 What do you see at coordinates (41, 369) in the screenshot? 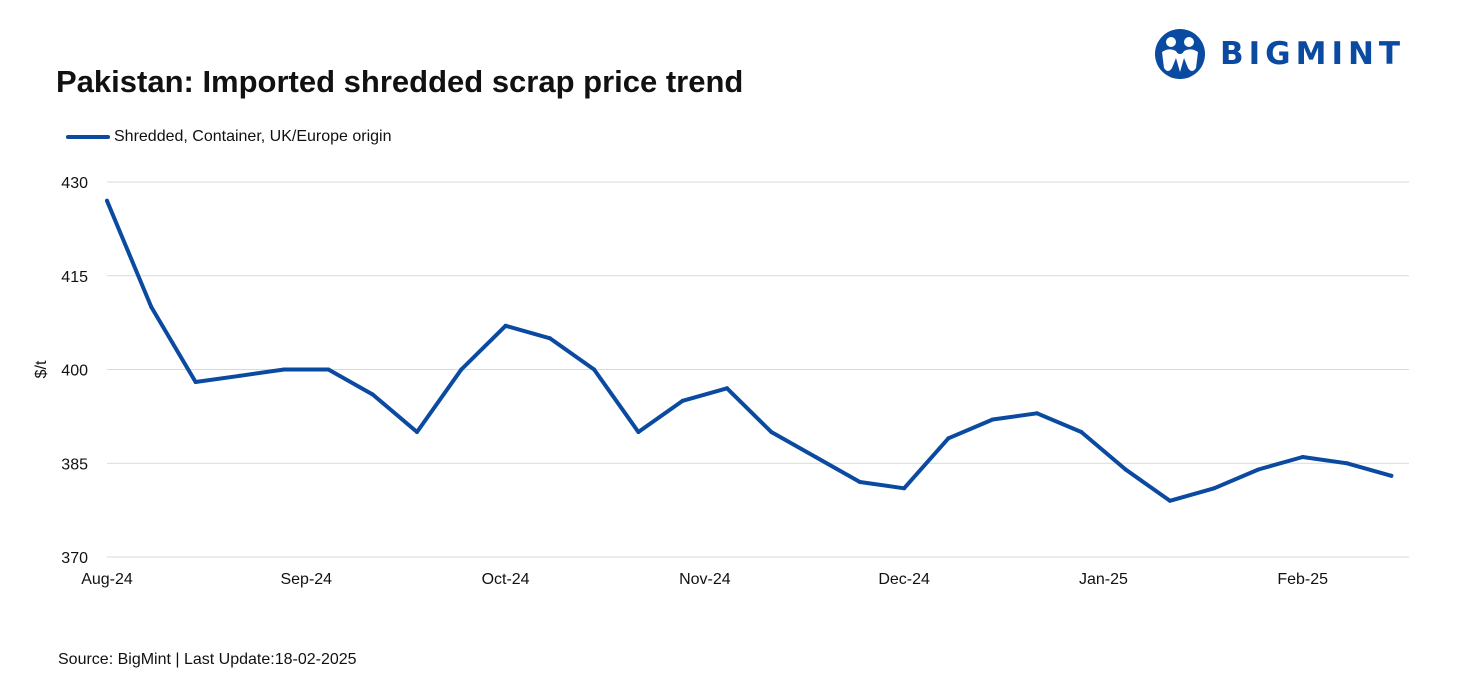
I see `y-axis-label: $/t` at bounding box center [41, 369].